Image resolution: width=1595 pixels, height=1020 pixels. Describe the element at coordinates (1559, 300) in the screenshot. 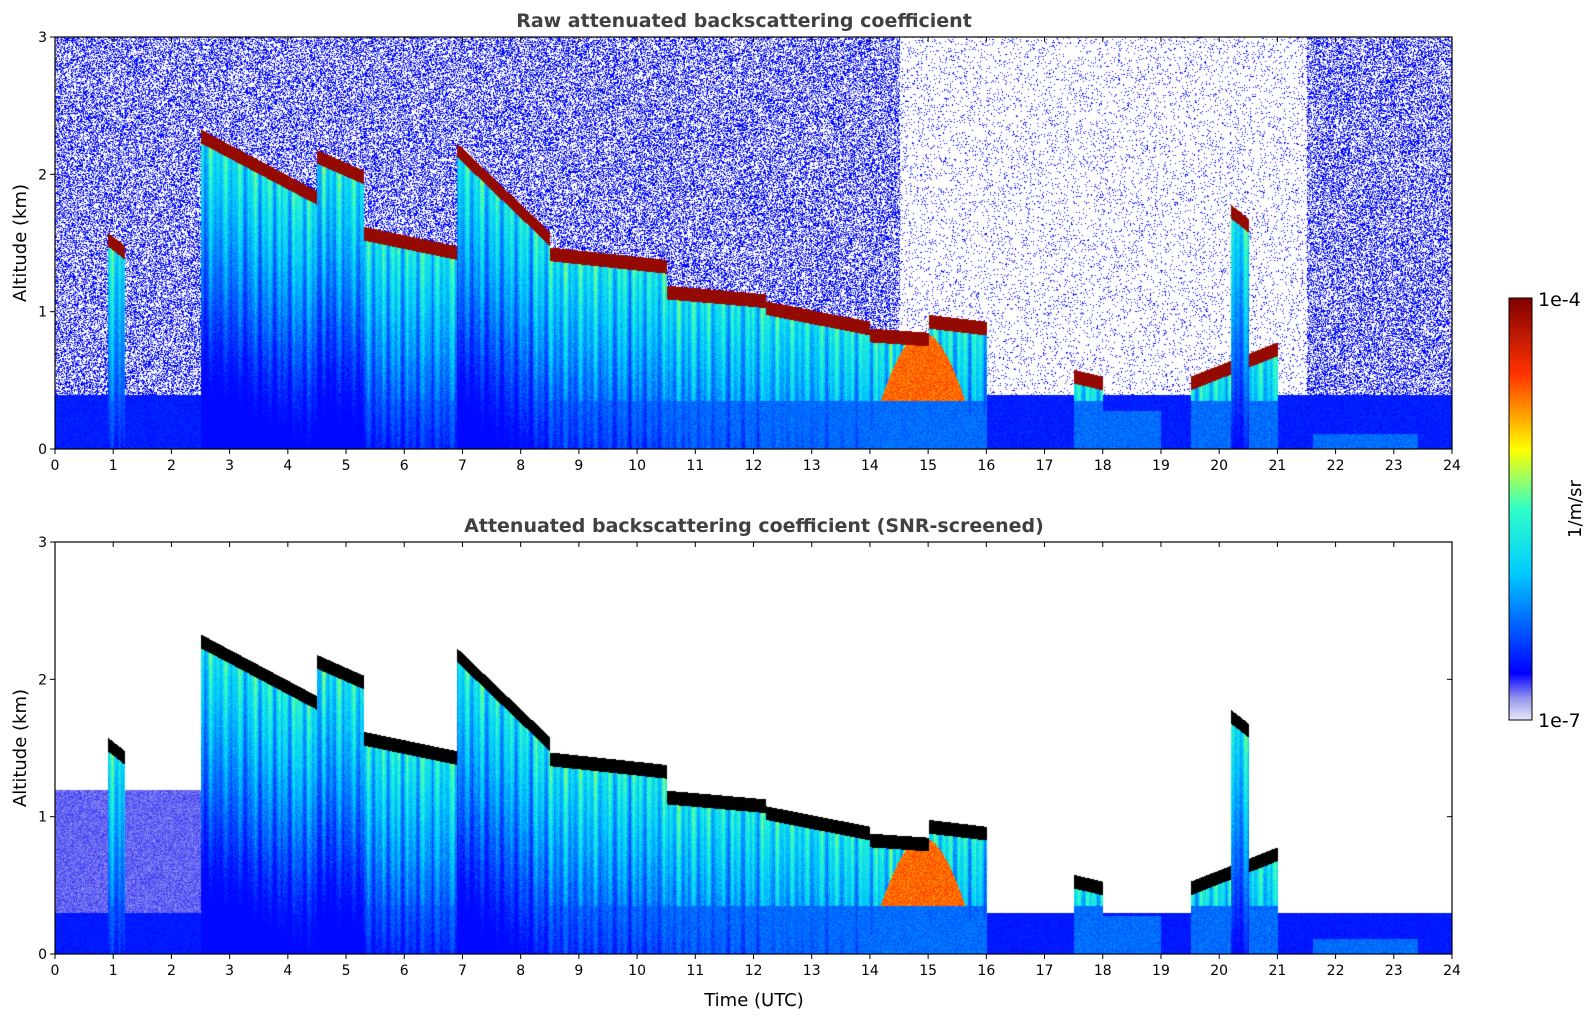

I see `colorbar-max-label: 1e-4` at that location.